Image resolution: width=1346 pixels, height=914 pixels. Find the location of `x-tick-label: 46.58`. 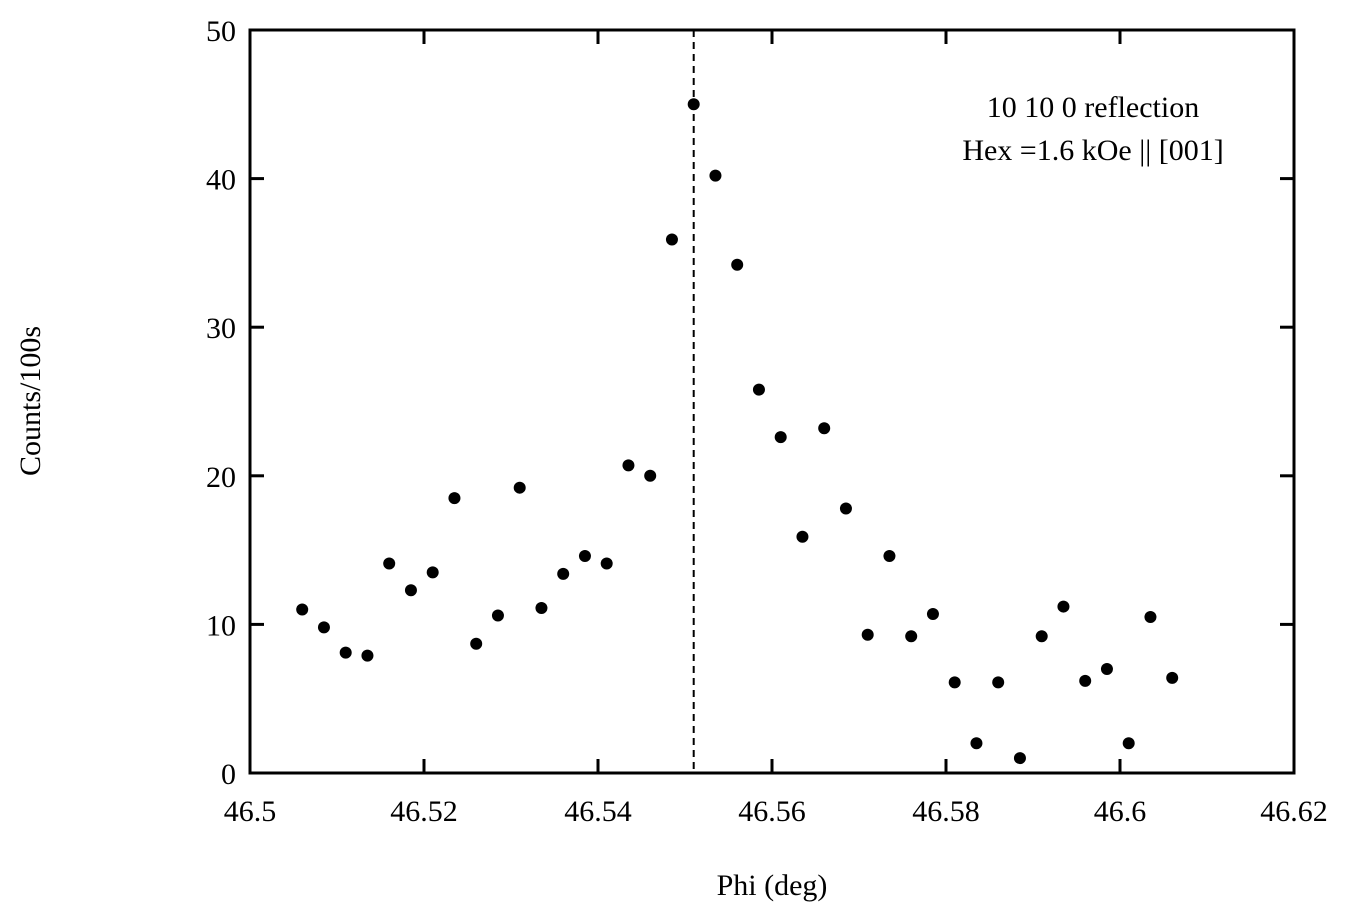

x-tick-label: 46.58 is located at coordinates (946, 811).